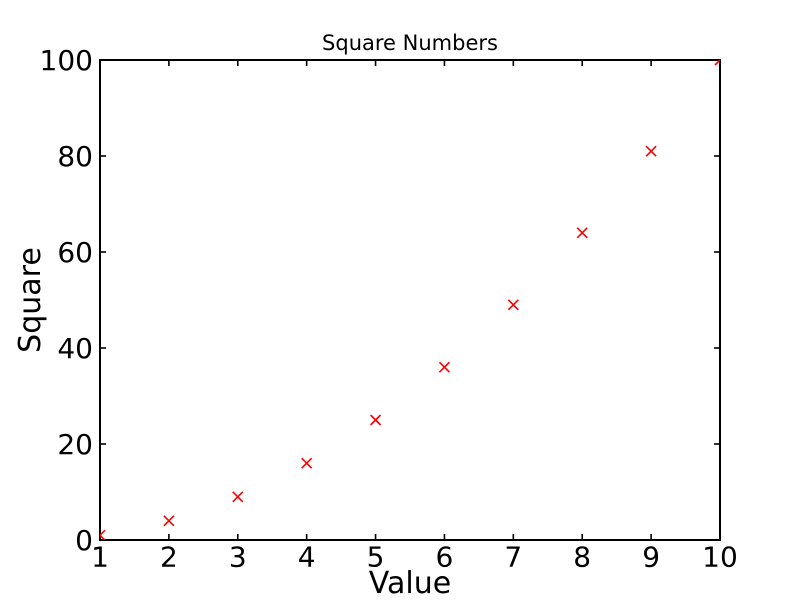 Image resolution: width=800 pixels, height=600 pixels. I want to click on y-tick-label: 40, so click(75, 348).